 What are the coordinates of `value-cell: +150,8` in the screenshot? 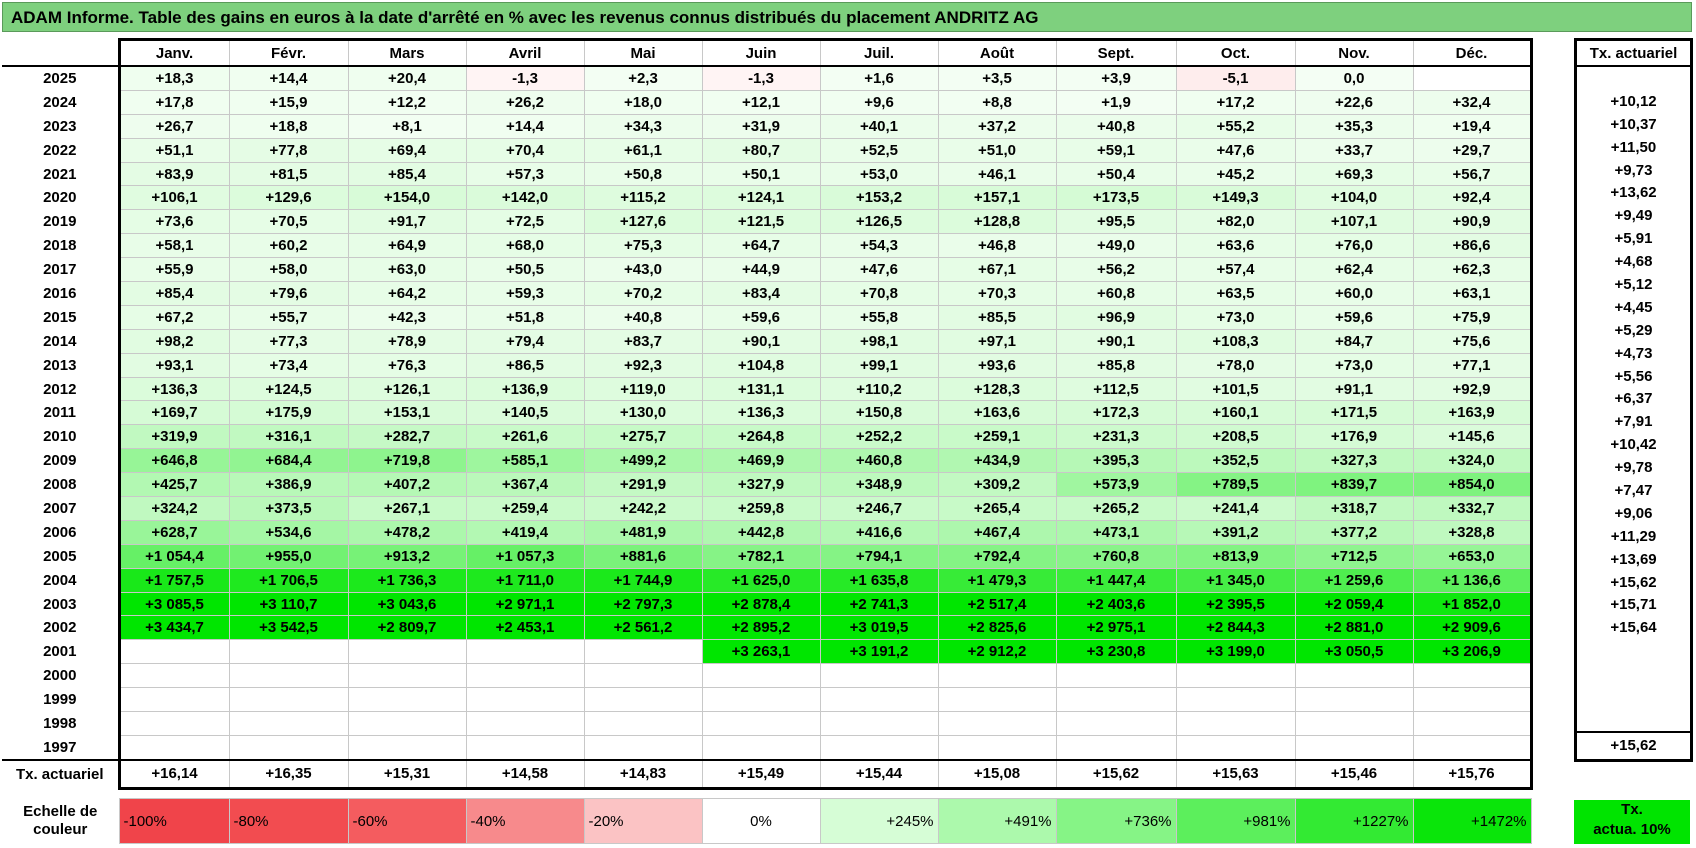 It's located at (879, 413).